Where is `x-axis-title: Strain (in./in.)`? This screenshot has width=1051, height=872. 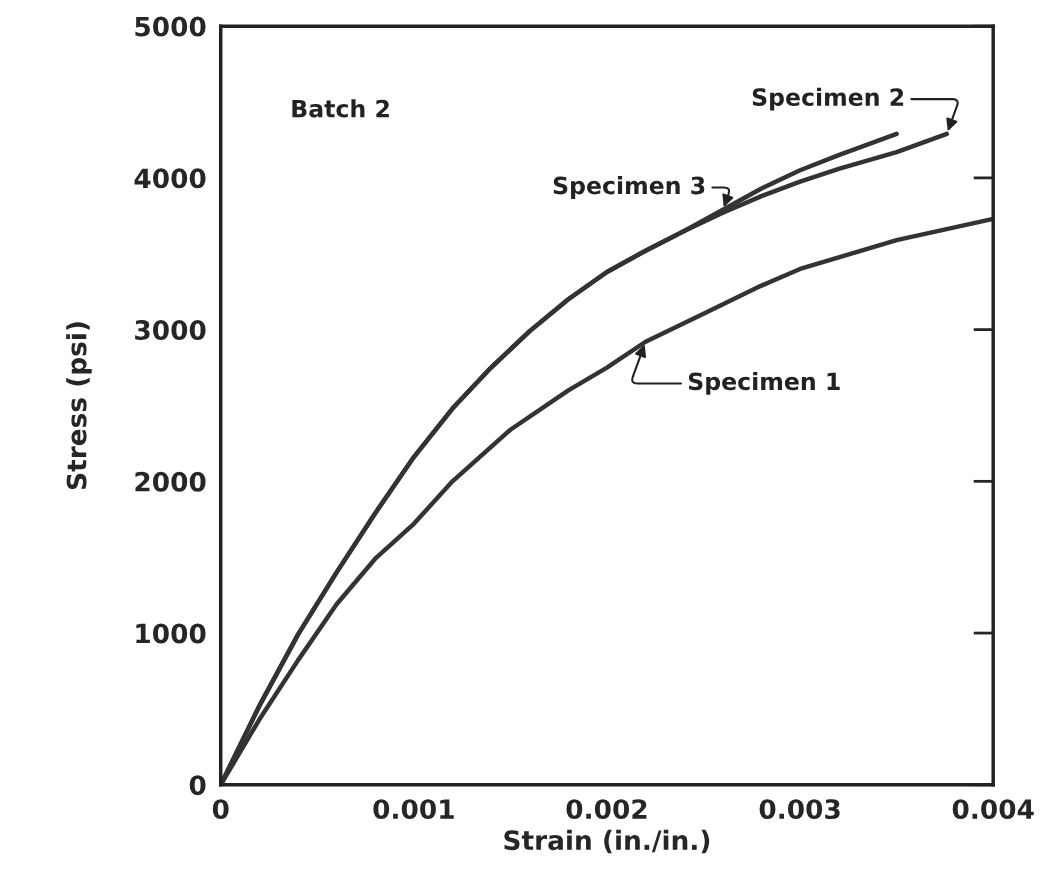
x-axis-title: Strain (in./in.) is located at coordinates (607, 841).